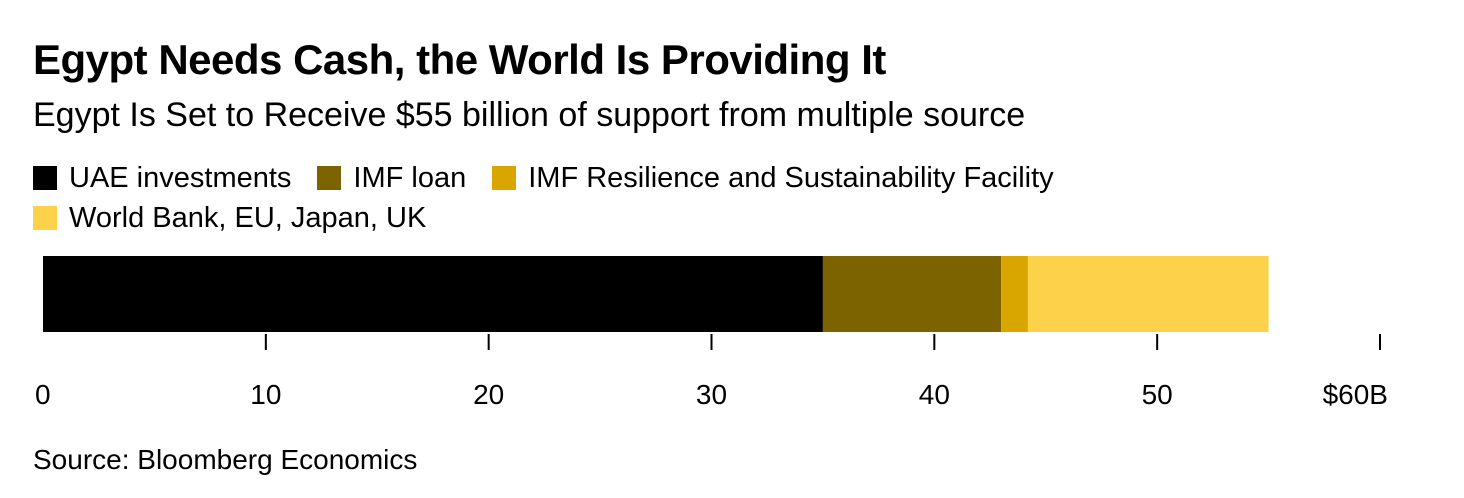 This screenshot has height=498, width=1464. I want to click on x-tick-label: $60B, so click(1355, 394).